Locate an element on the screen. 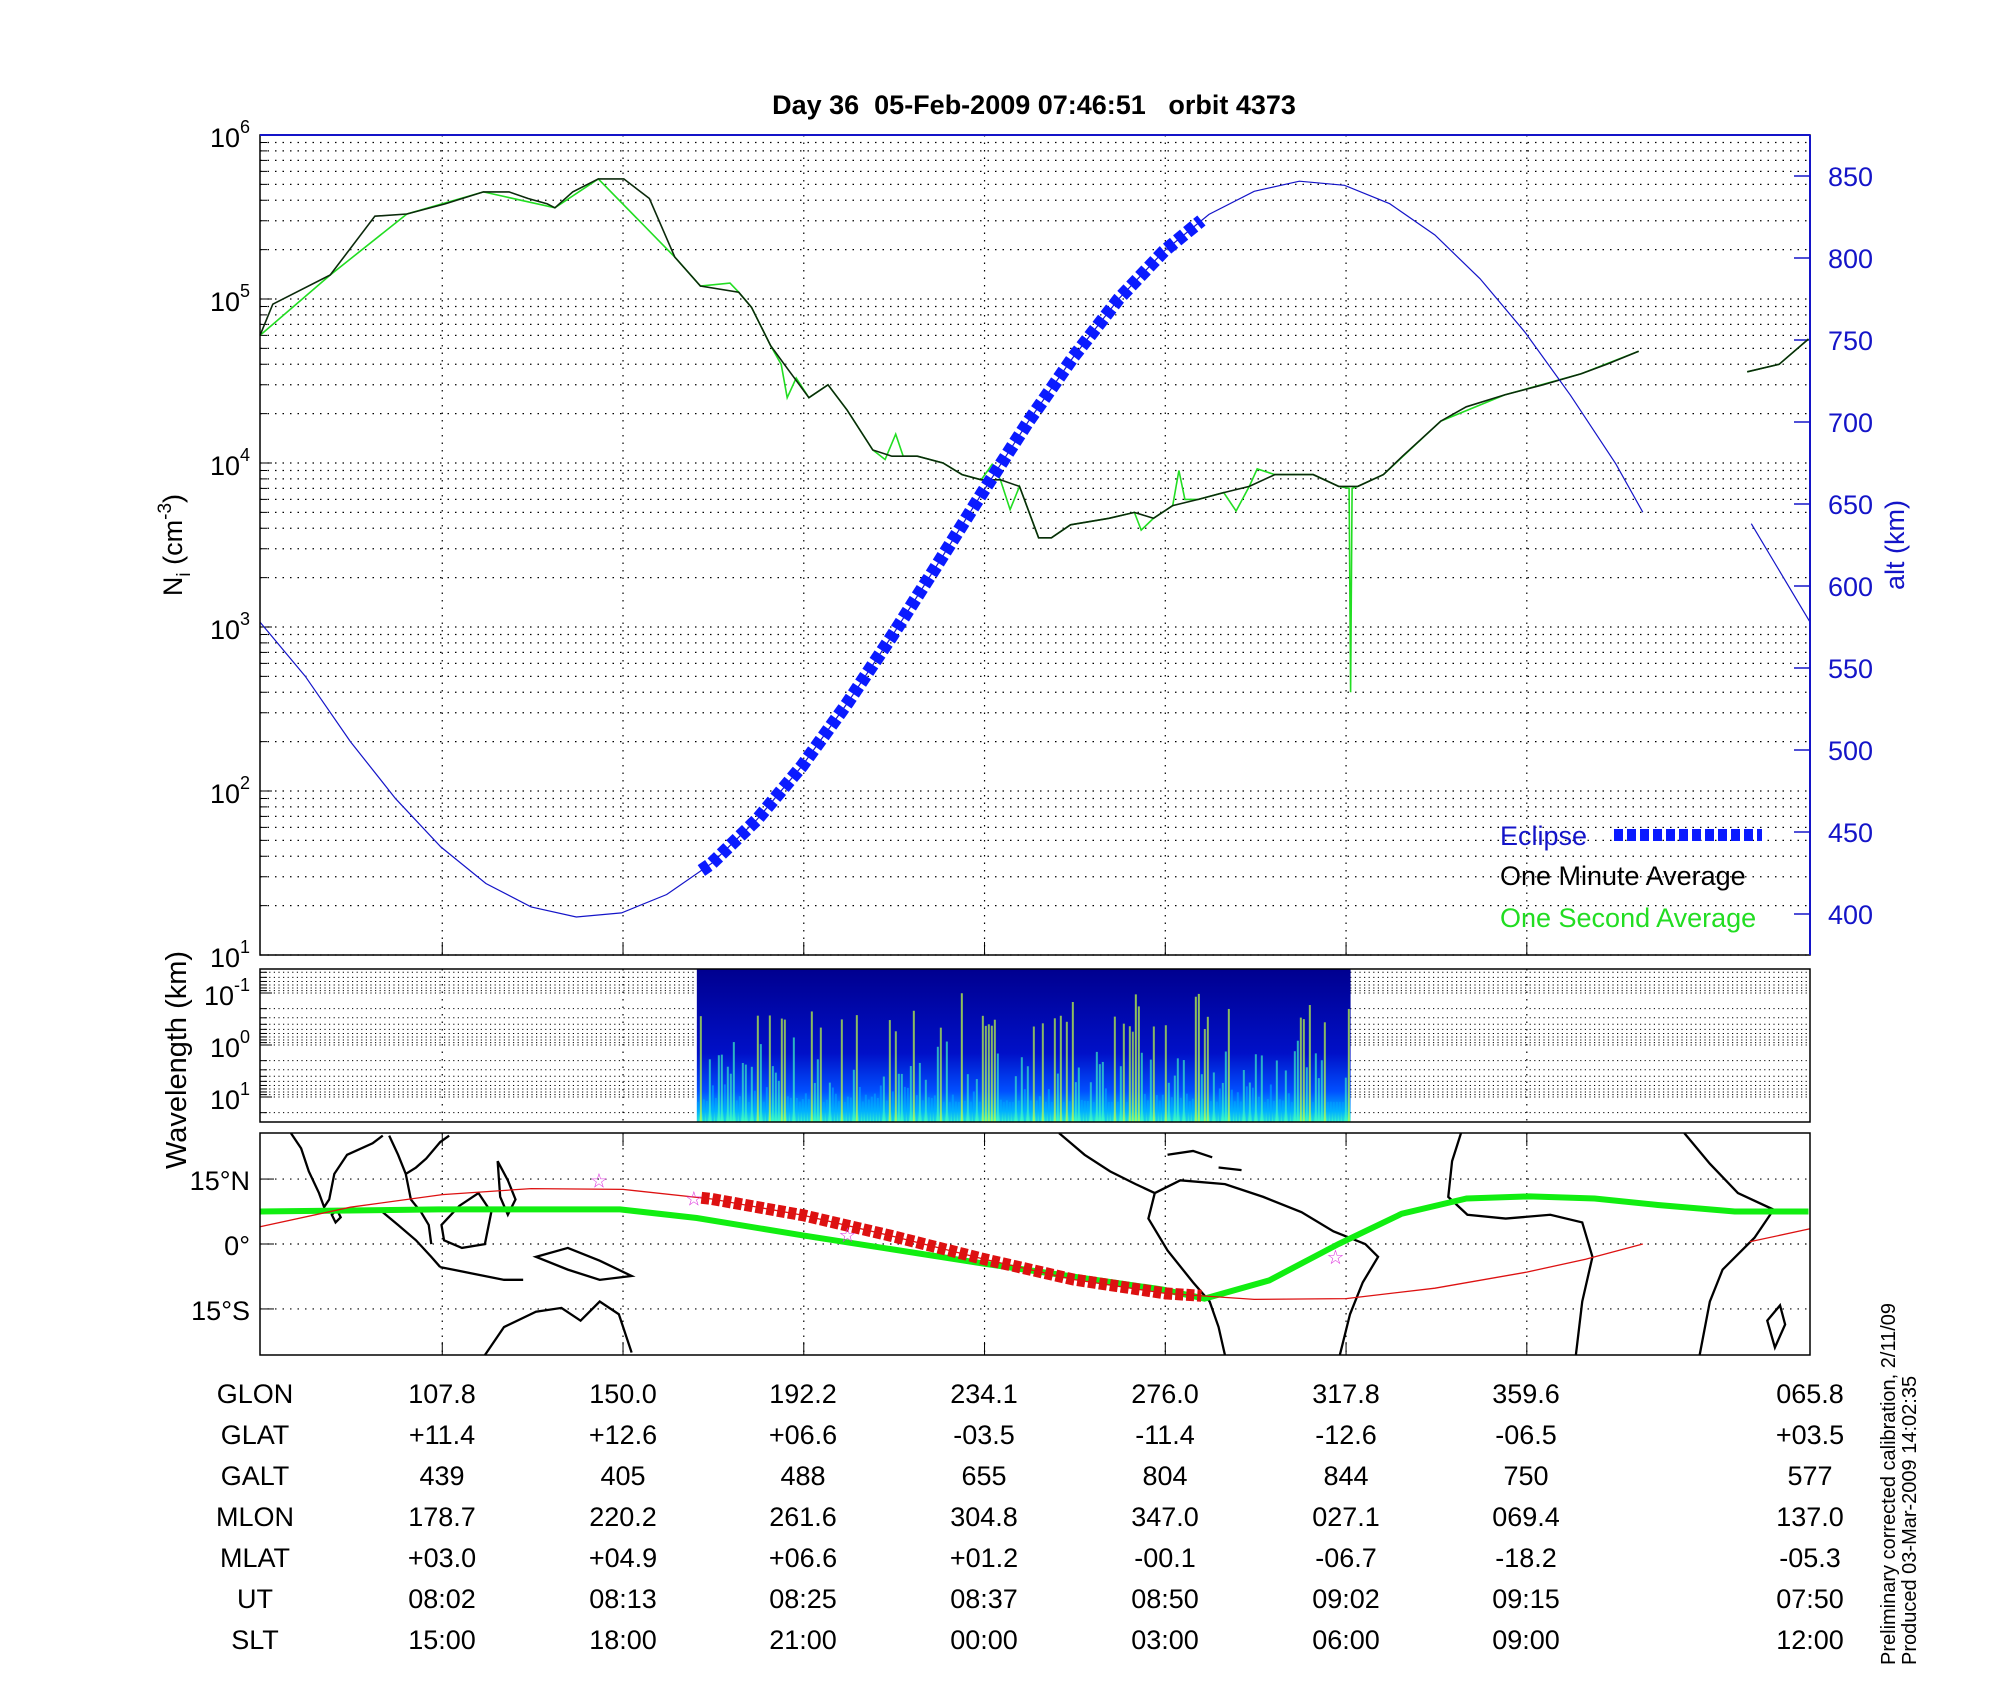 The height and width of the screenshot is (1700, 2000). one-minute-average-line is located at coordinates (949, 358).